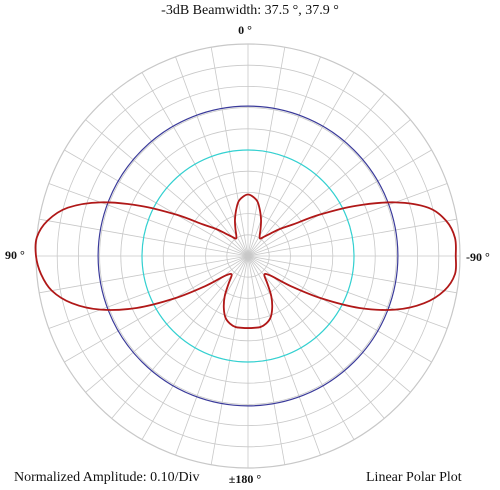 This screenshot has height=490, width=500. Describe the element at coordinates (478, 257) in the screenshot. I see `angle-label-right: -90 °` at that location.